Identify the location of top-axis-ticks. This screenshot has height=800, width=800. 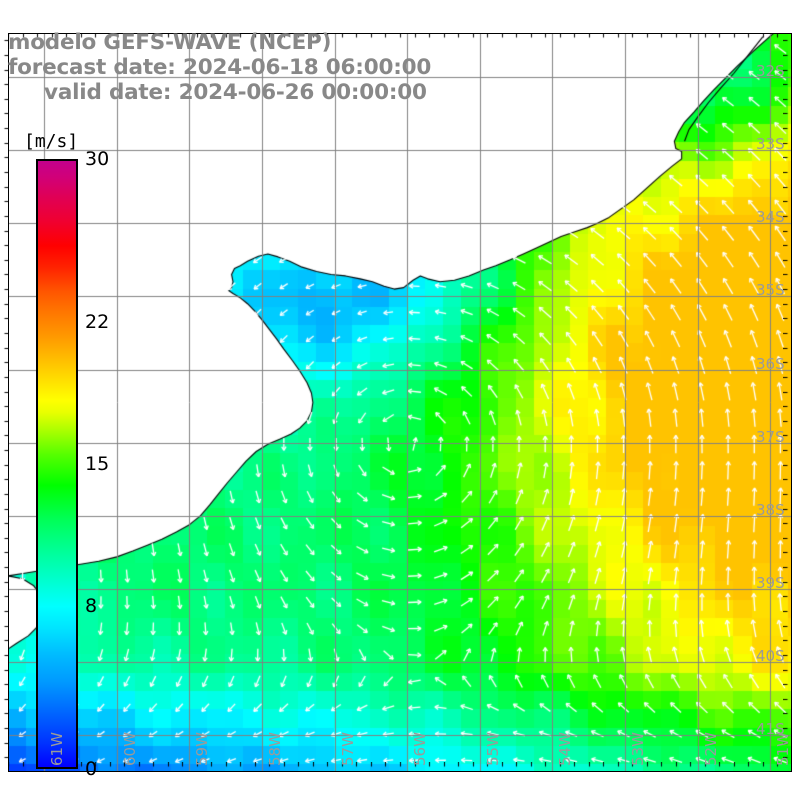
(400, 38).